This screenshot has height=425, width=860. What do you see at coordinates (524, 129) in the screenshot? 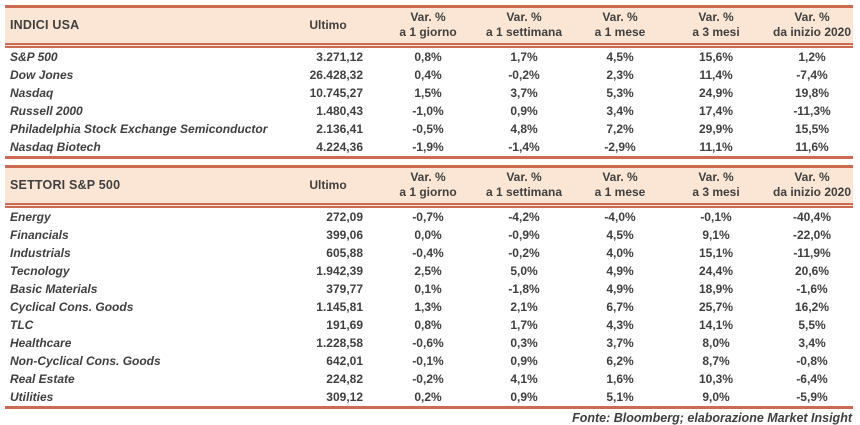
I see `var-1-settimana-value: 4,8%` at bounding box center [524, 129].